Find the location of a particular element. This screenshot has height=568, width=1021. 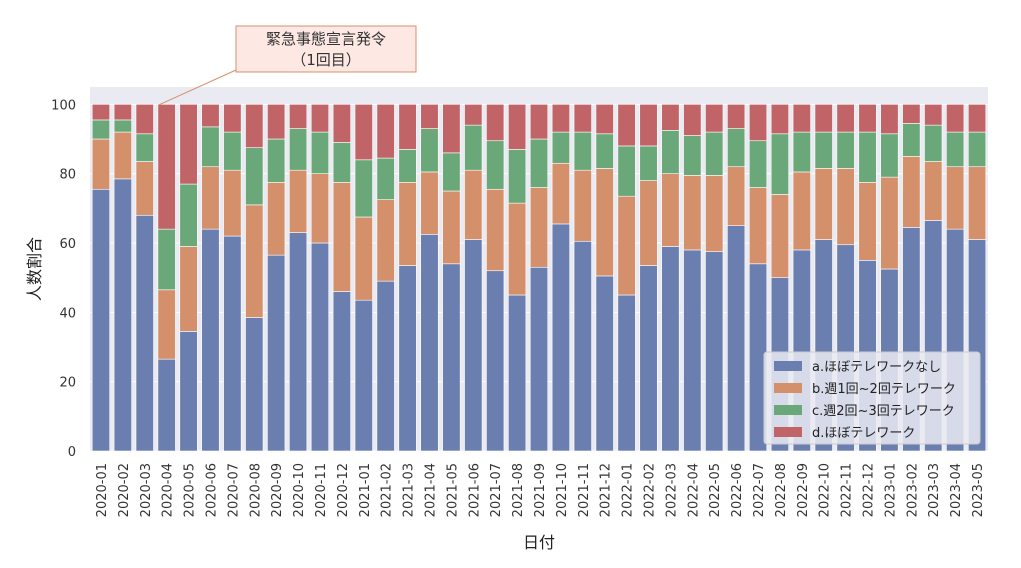

x-tick-label: 2022-01 is located at coordinates (628, 490).